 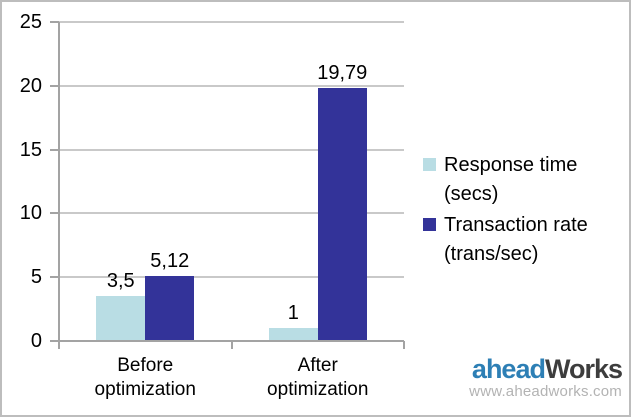 What do you see at coordinates (545, 391) in the screenshot?
I see `brand-url: www.aheadworks.com` at bounding box center [545, 391].